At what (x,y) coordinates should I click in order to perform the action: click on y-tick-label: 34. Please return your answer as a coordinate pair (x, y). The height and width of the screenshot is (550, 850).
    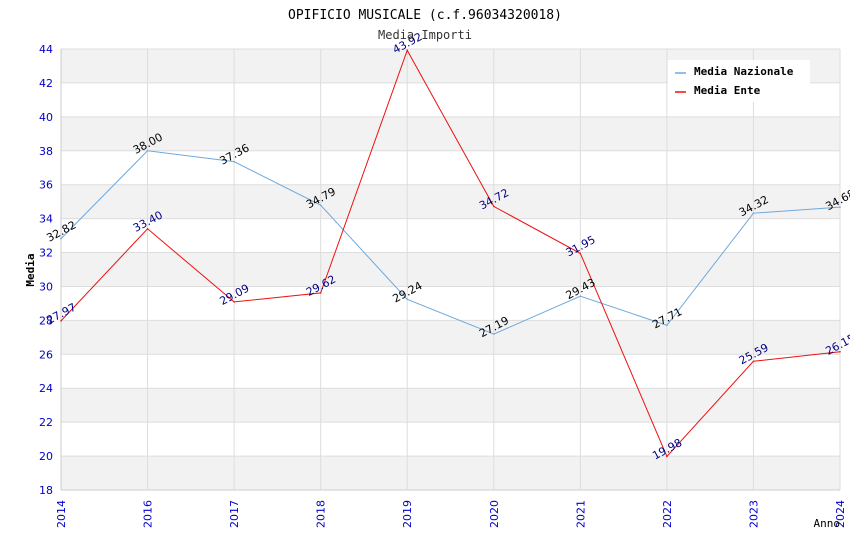
    Looking at the image, I should click on (46, 219).